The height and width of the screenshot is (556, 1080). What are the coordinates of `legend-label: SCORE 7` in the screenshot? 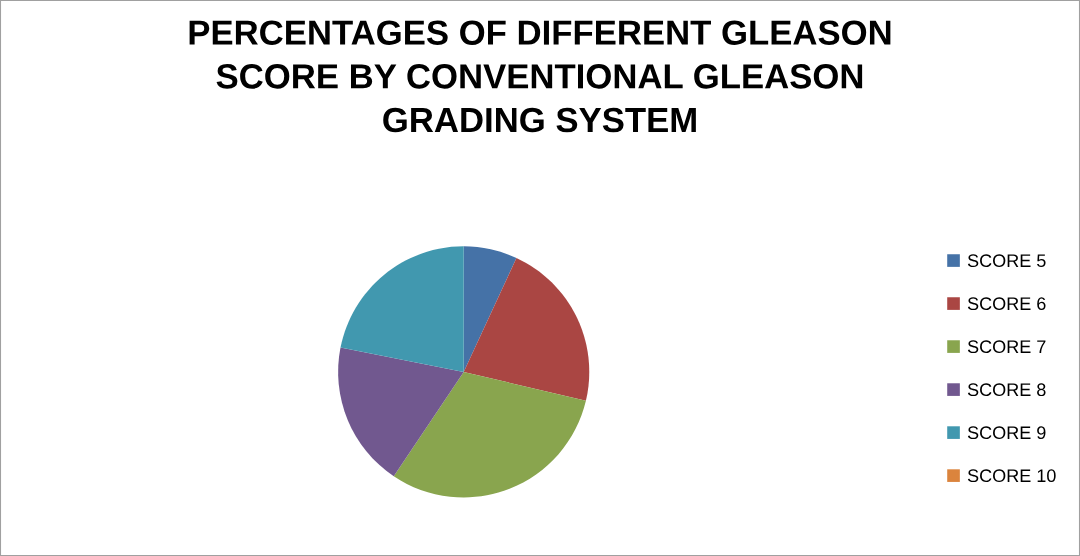 It's located at (1006, 347).